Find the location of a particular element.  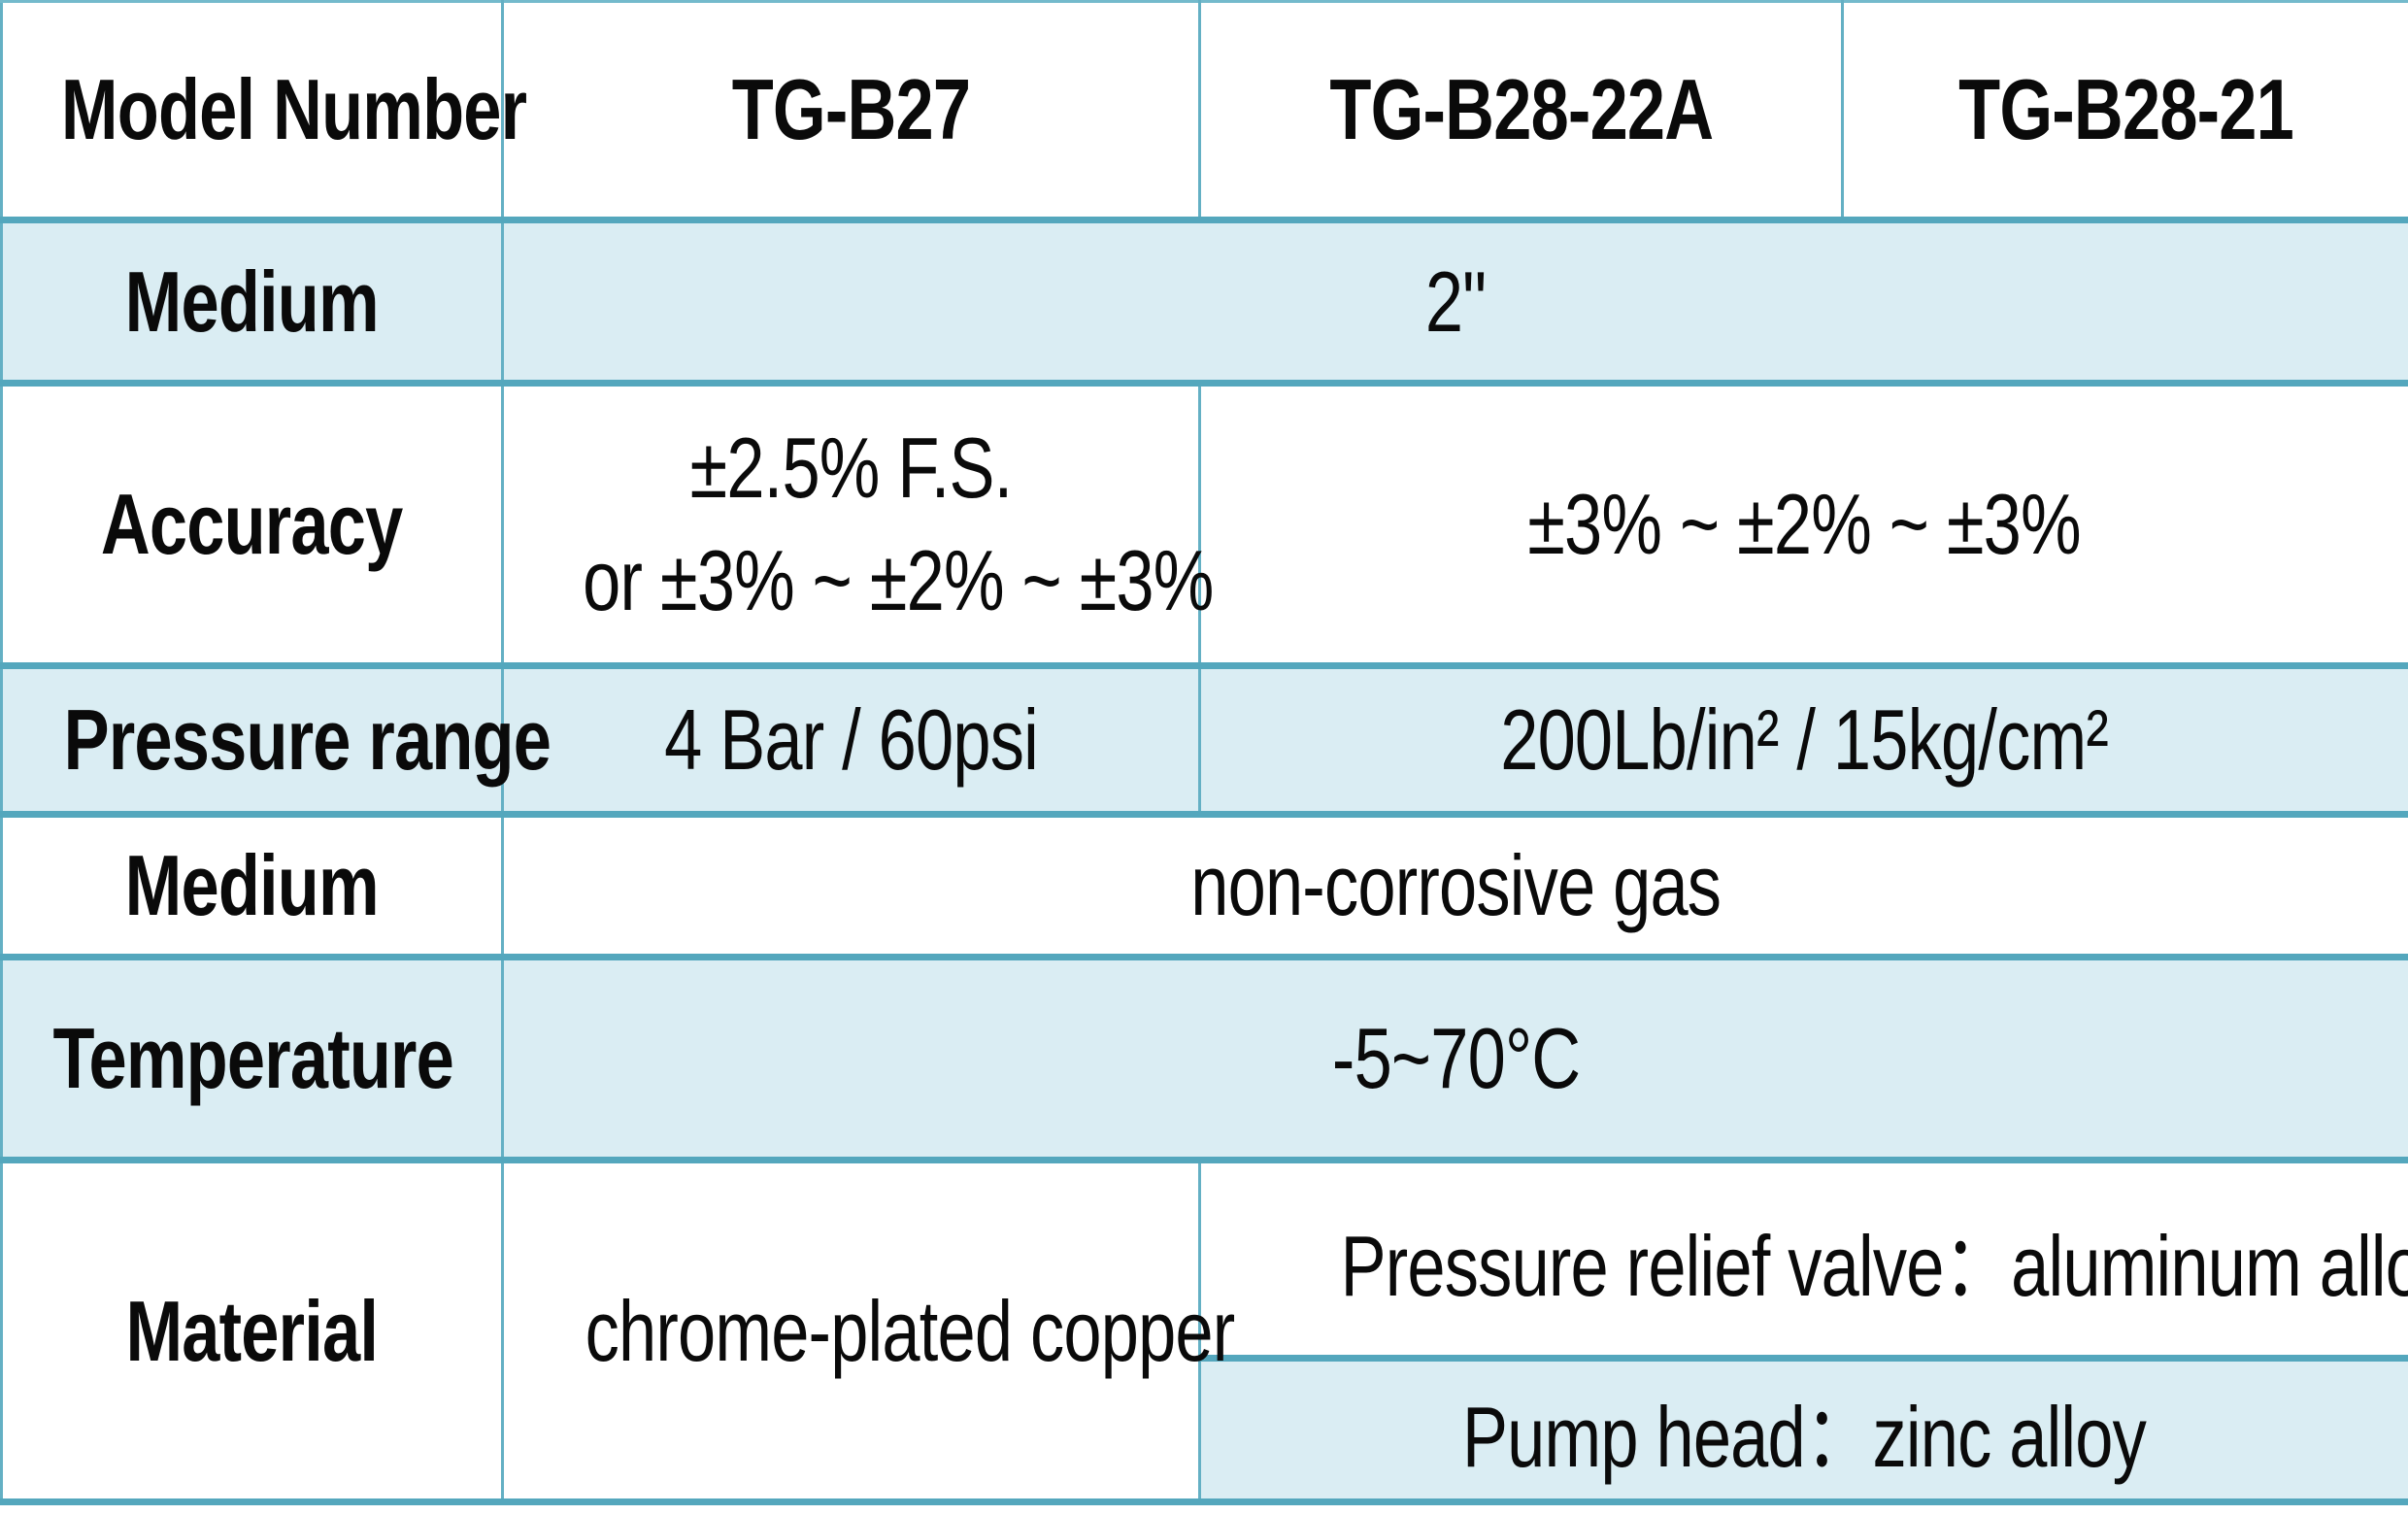

medium-gas-row: Medium non-corrosive gas is located at coordinates (1204, 885).